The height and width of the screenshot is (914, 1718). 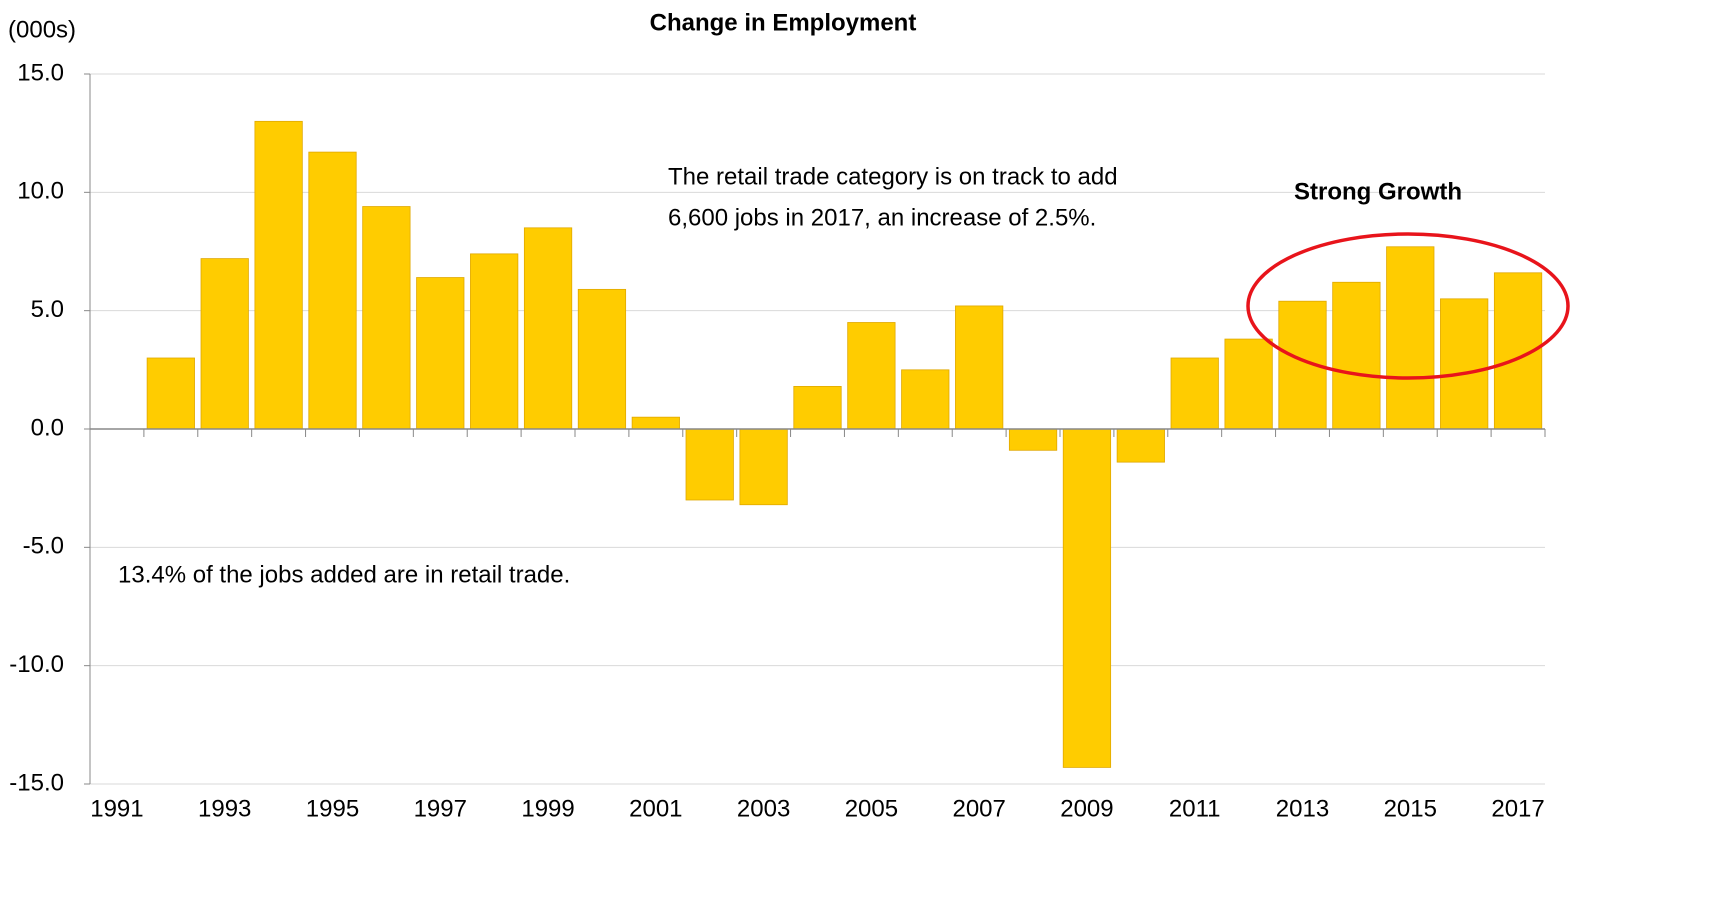 What do you see at coordinates (871, 808) in the screenshot?
I see `x-tick-label: 2005` at bounding box center [871, 808].